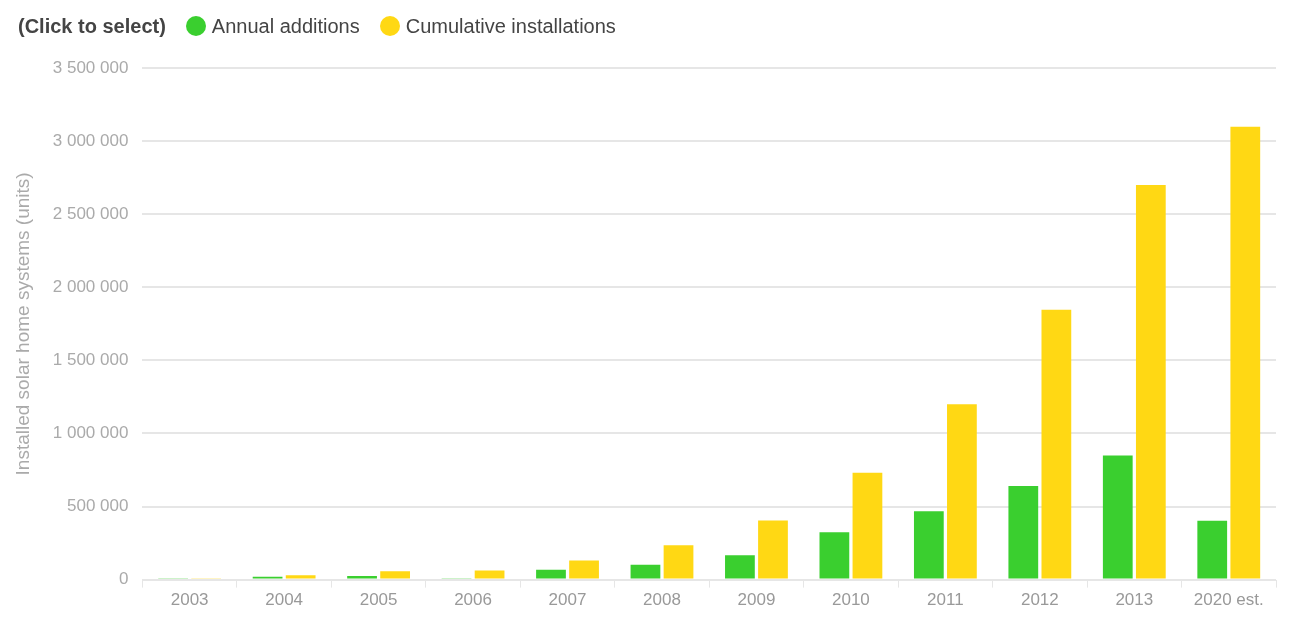  I want to click on x-tick-label: 2005, so click(378, 600).